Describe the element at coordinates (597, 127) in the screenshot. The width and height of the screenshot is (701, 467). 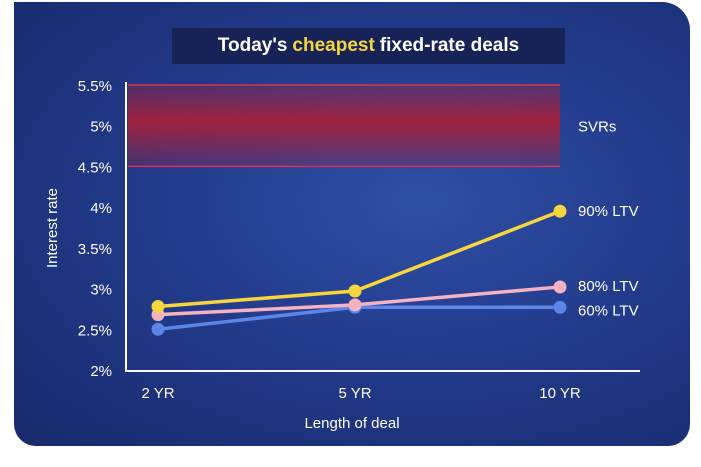
I see `svr-band-label: SVRs` at that location.